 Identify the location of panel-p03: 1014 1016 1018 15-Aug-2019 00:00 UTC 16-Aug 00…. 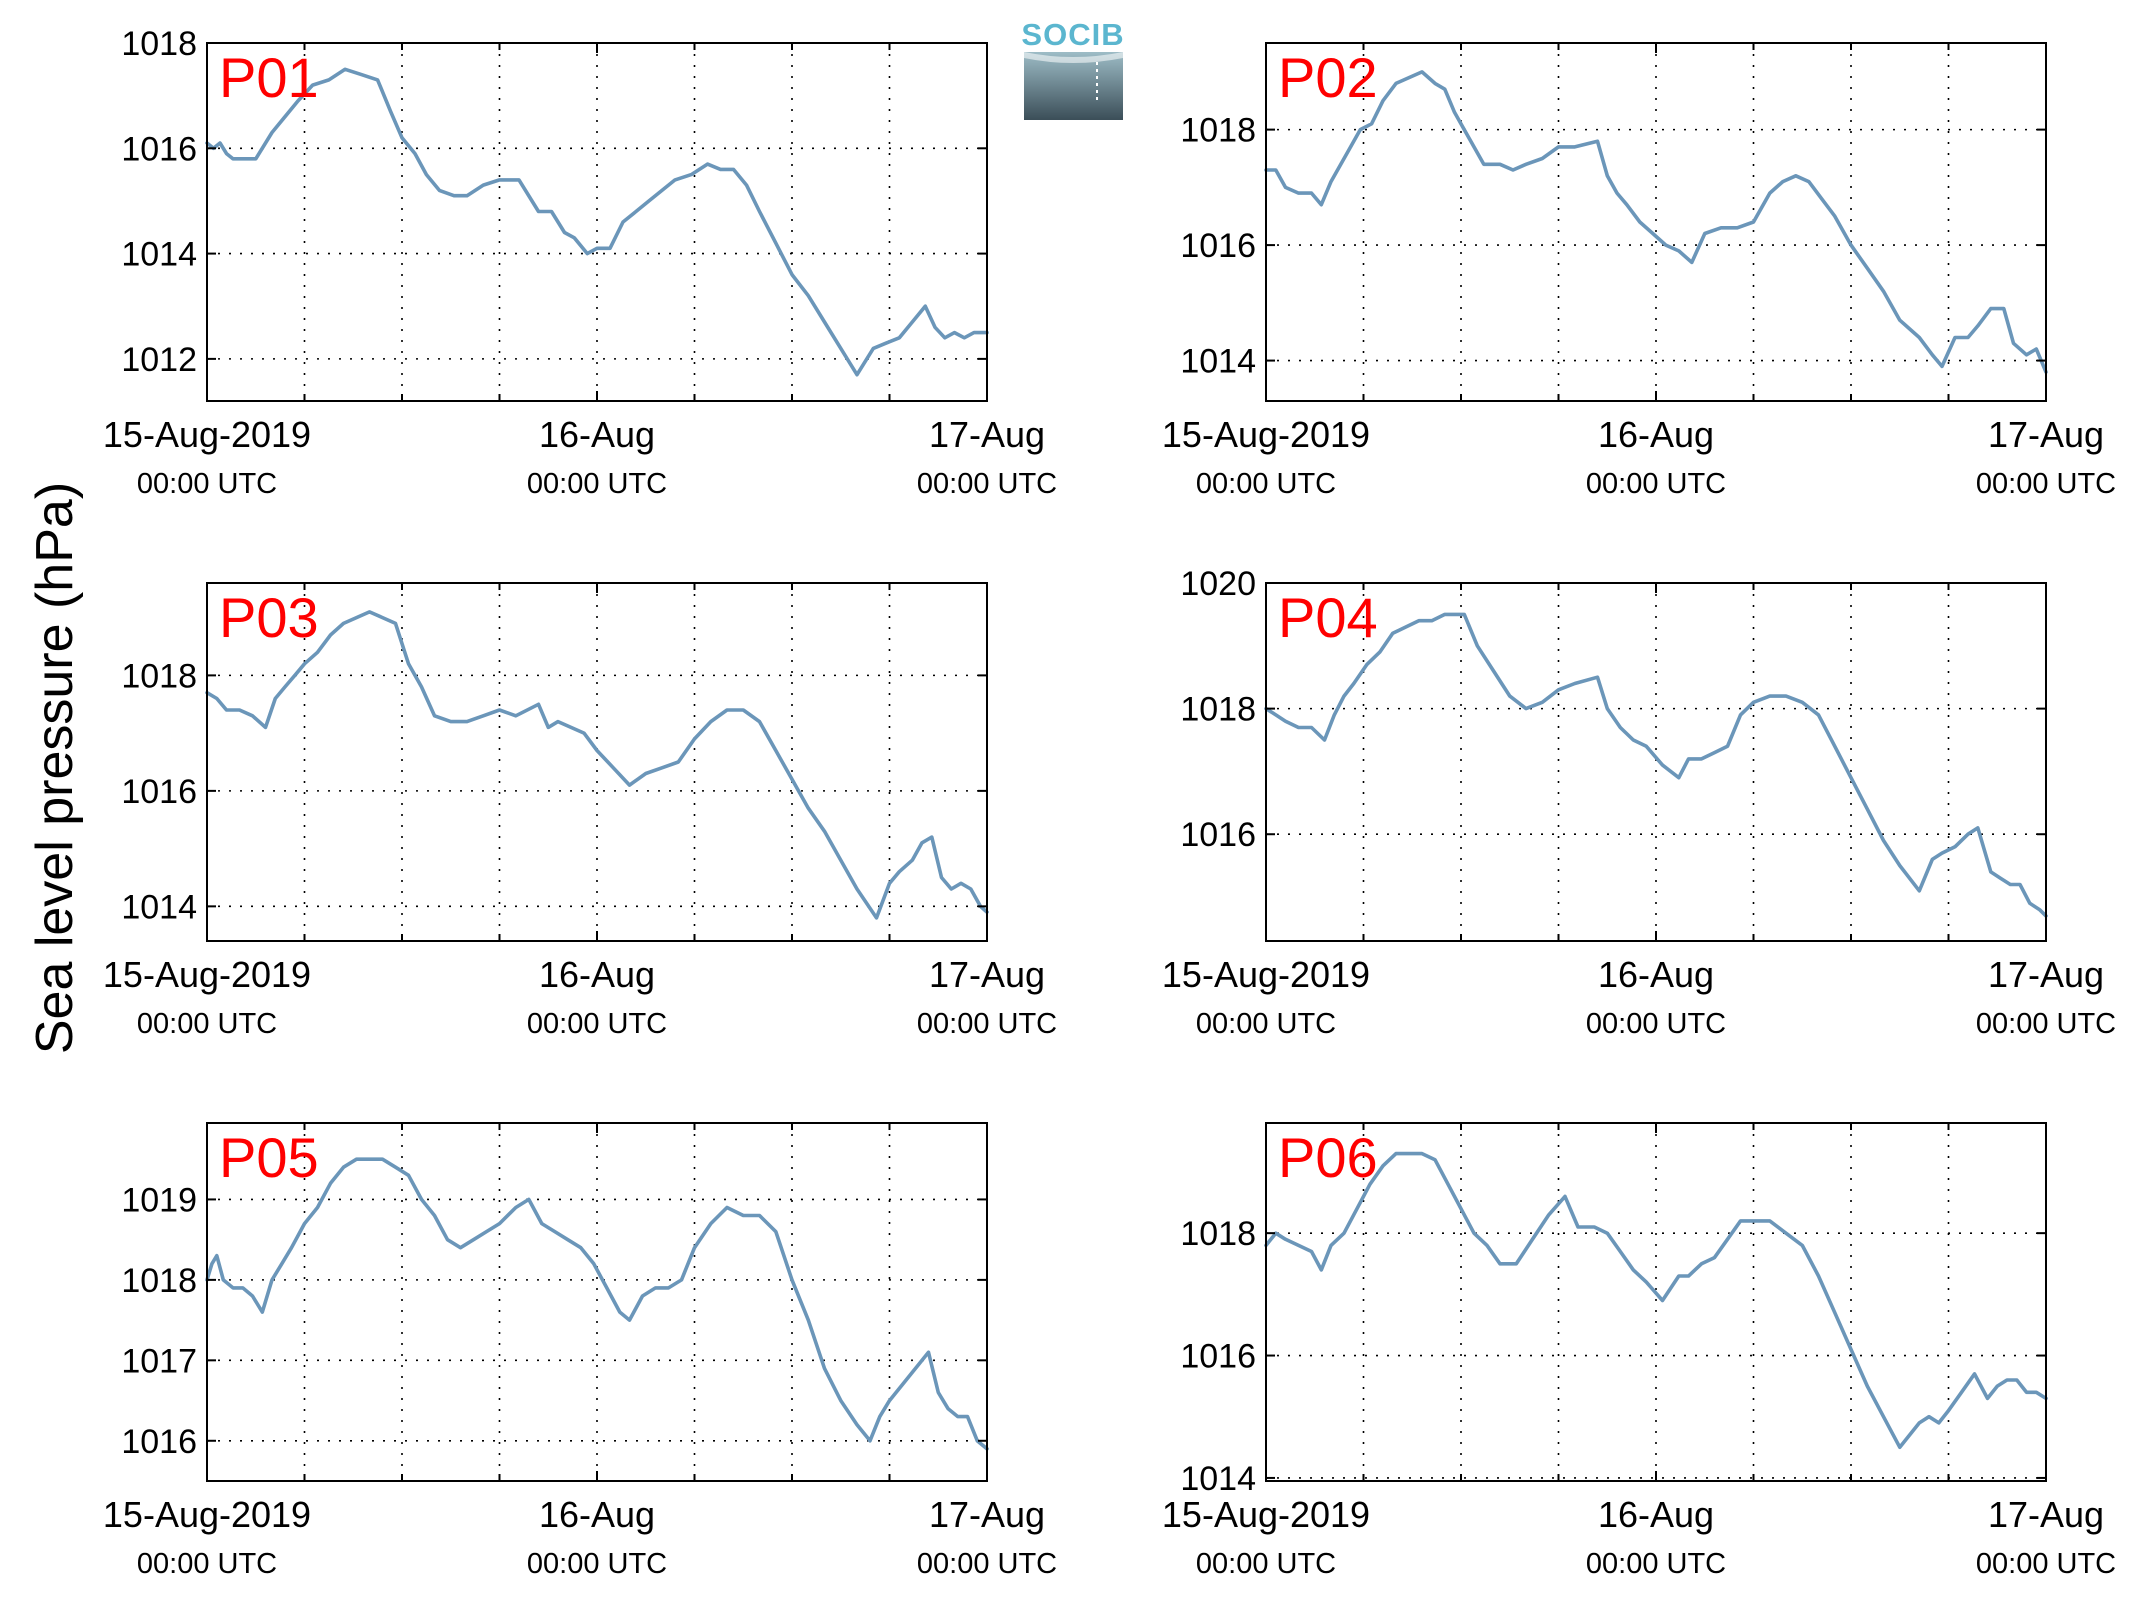
(580, 811).